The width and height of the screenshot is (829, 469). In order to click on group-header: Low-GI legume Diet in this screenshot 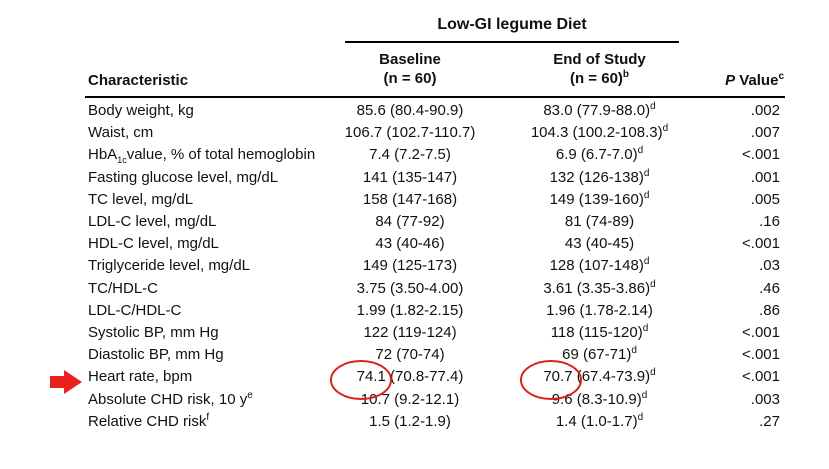, I will do `click(512, 24)`.